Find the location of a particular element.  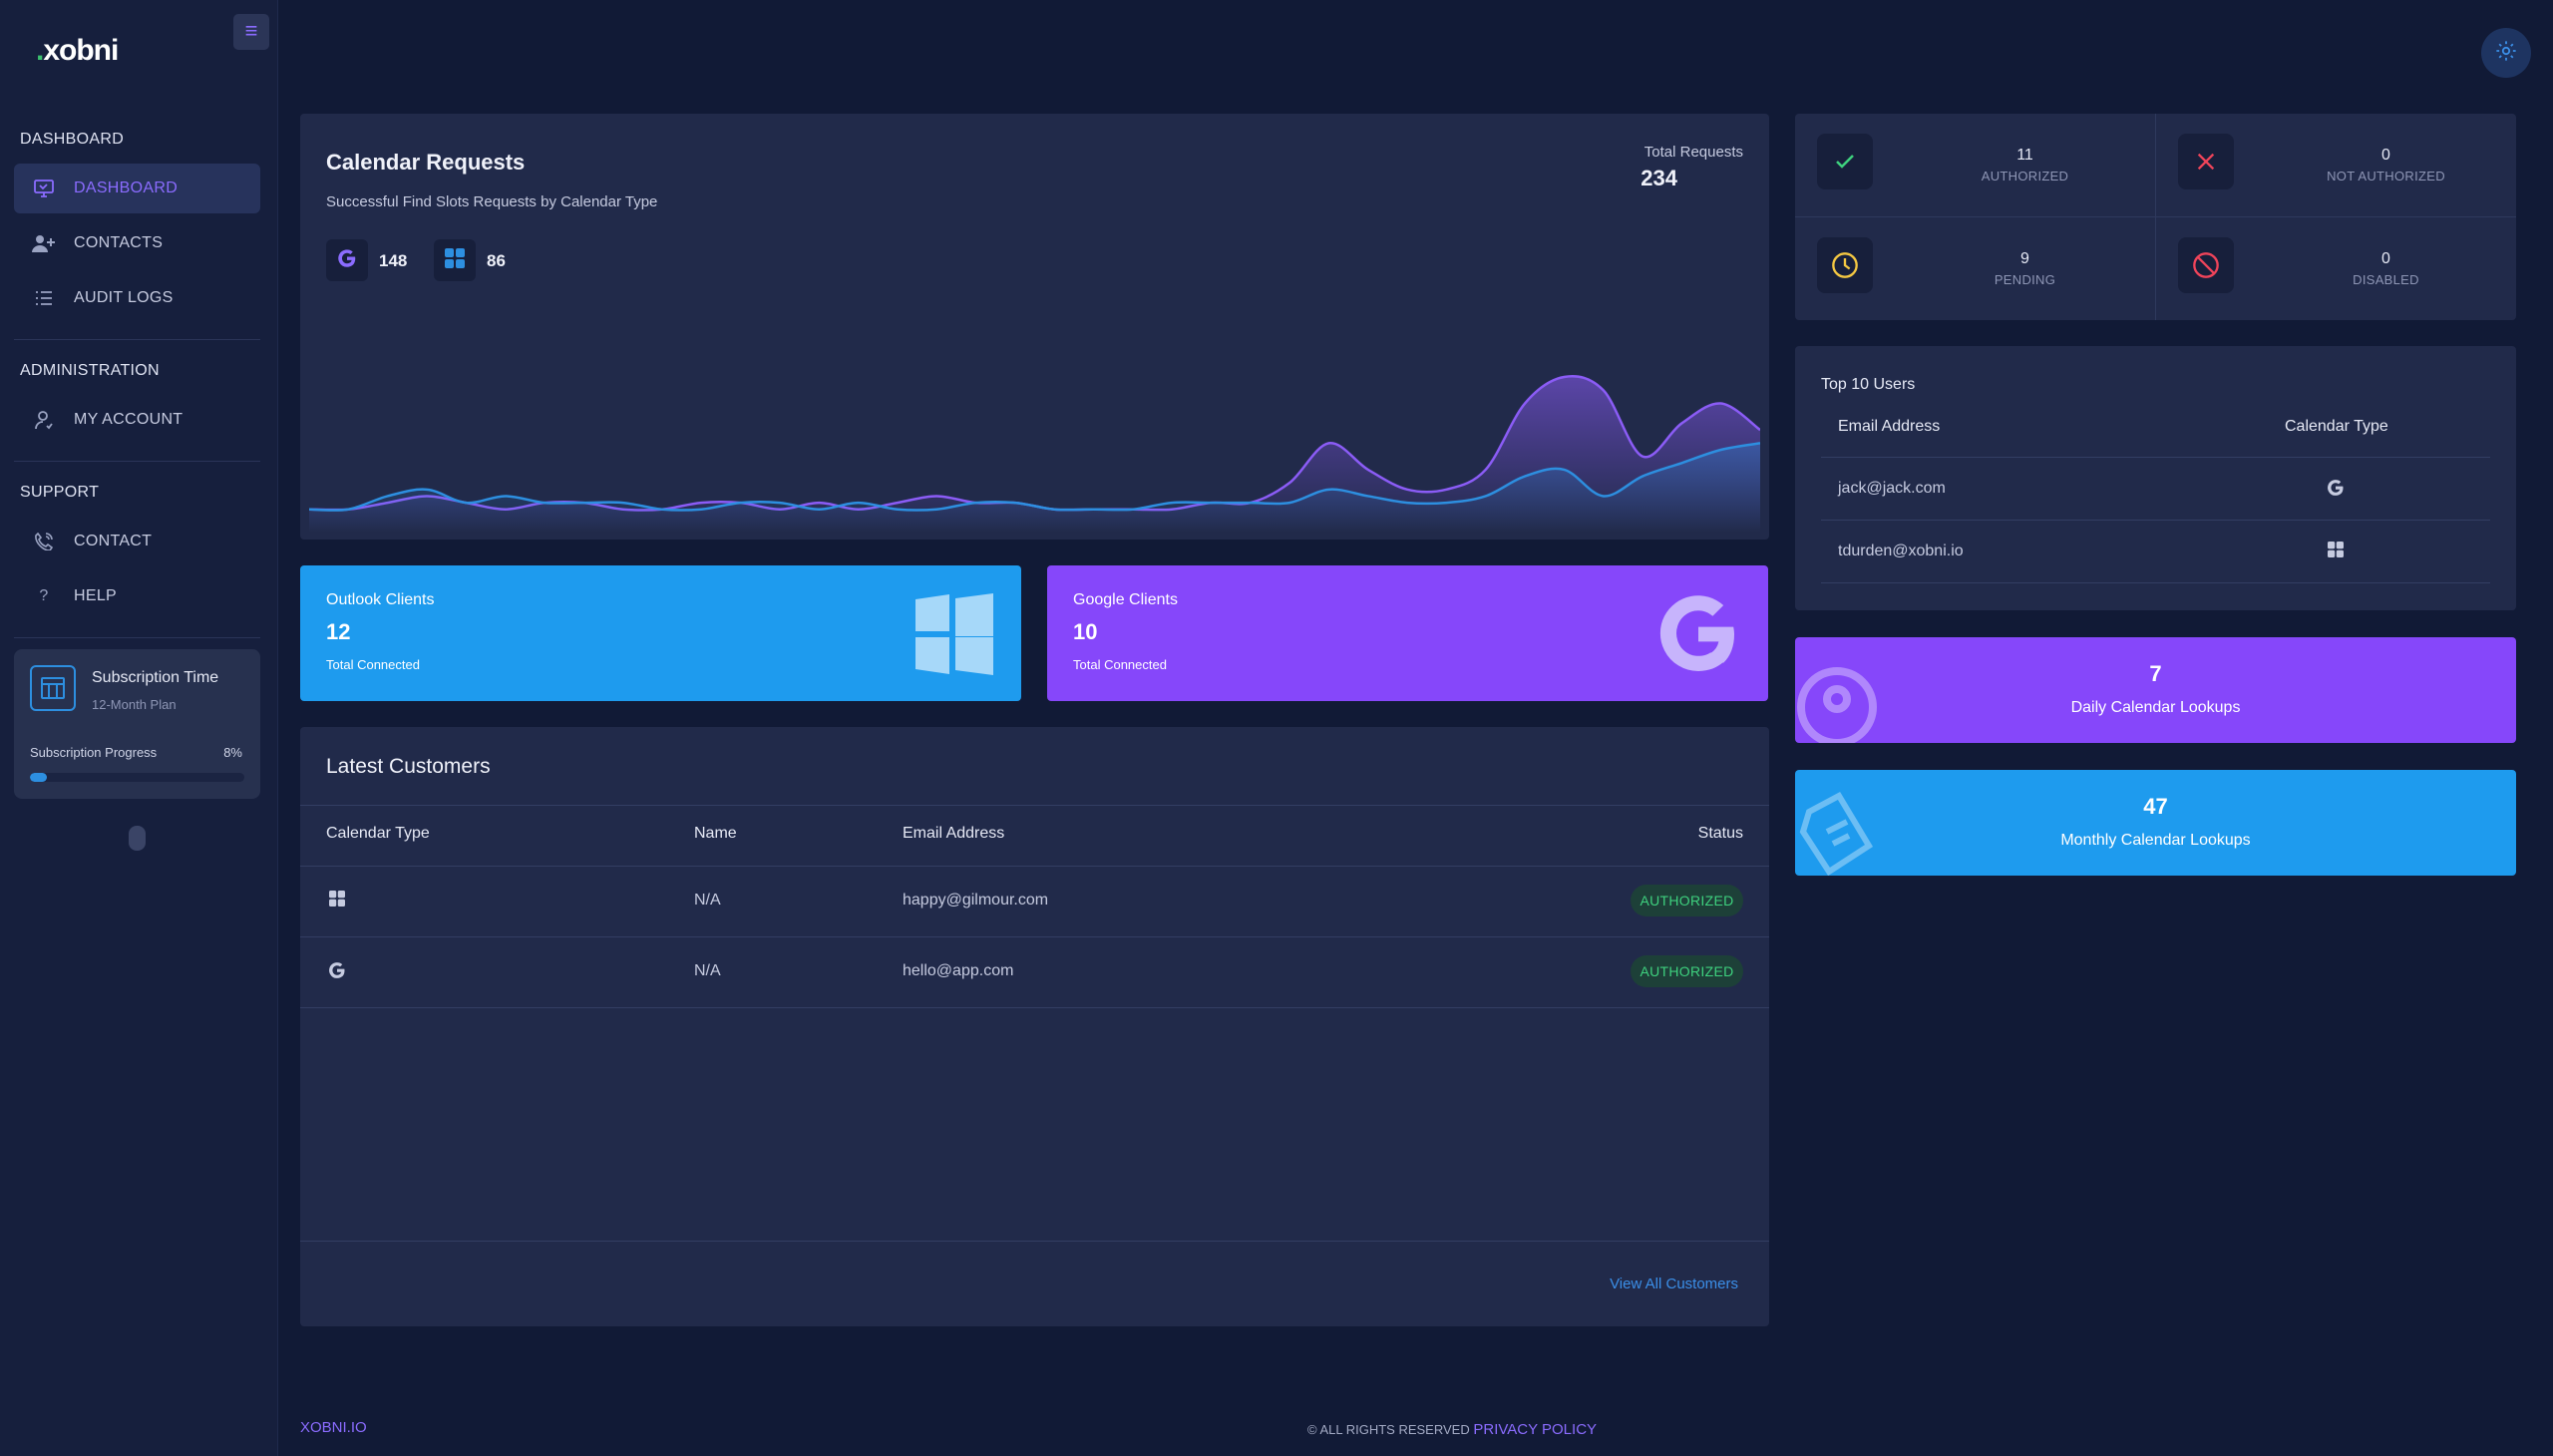

status-badge: AUTHORIZED is located at coordinates (1687, 900).